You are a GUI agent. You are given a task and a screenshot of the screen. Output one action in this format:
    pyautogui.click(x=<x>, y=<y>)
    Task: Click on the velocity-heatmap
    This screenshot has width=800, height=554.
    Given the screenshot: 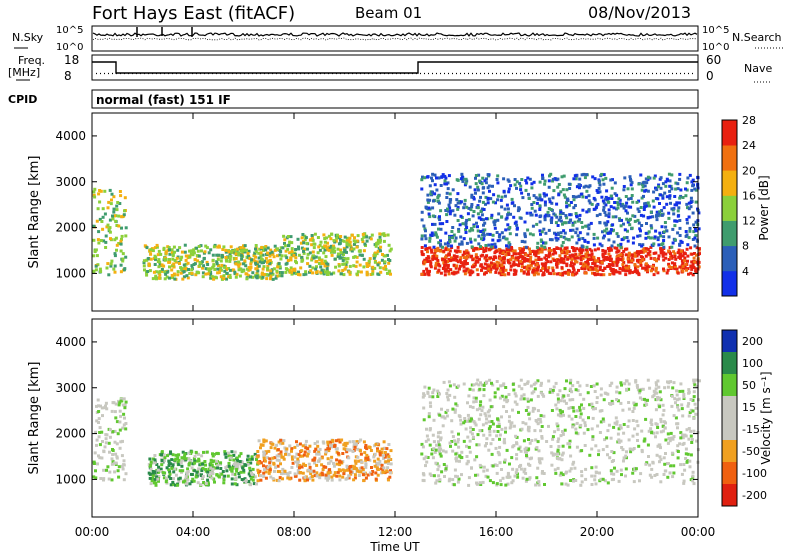 What is the action you would take?
    pyautogui.click(x=396, y=432)
    